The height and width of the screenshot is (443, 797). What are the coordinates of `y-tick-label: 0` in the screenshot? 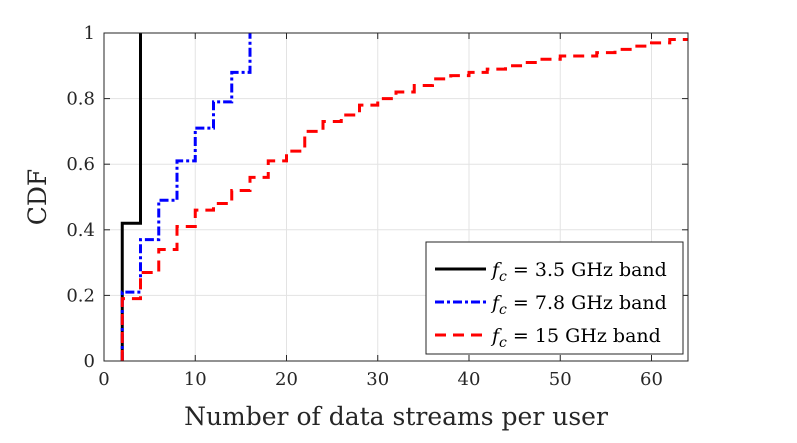 It's located at (89, 361).